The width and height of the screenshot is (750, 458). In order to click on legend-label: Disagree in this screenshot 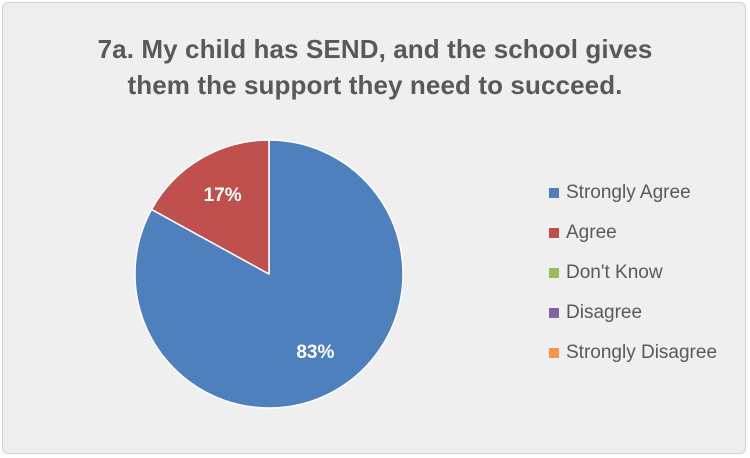, I will do `click(604, 312)`.